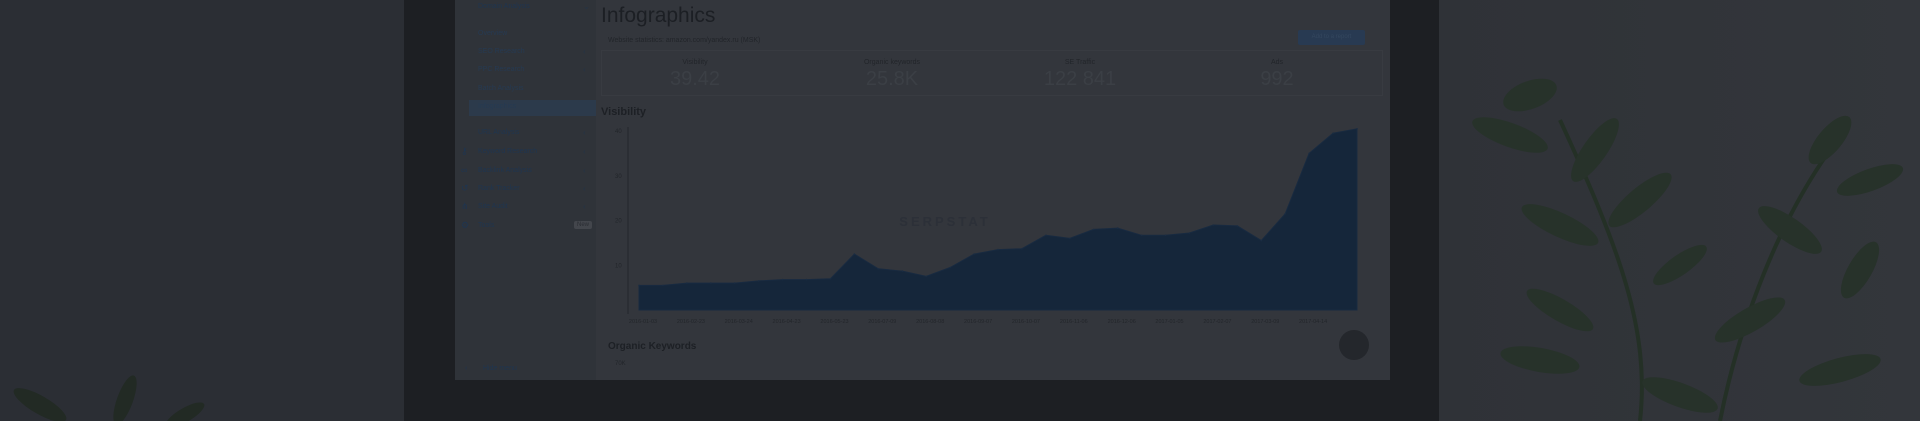 The image size is (1920, 421). I want to click on x-tick-label: 2016-03-24, so click(739, 322).